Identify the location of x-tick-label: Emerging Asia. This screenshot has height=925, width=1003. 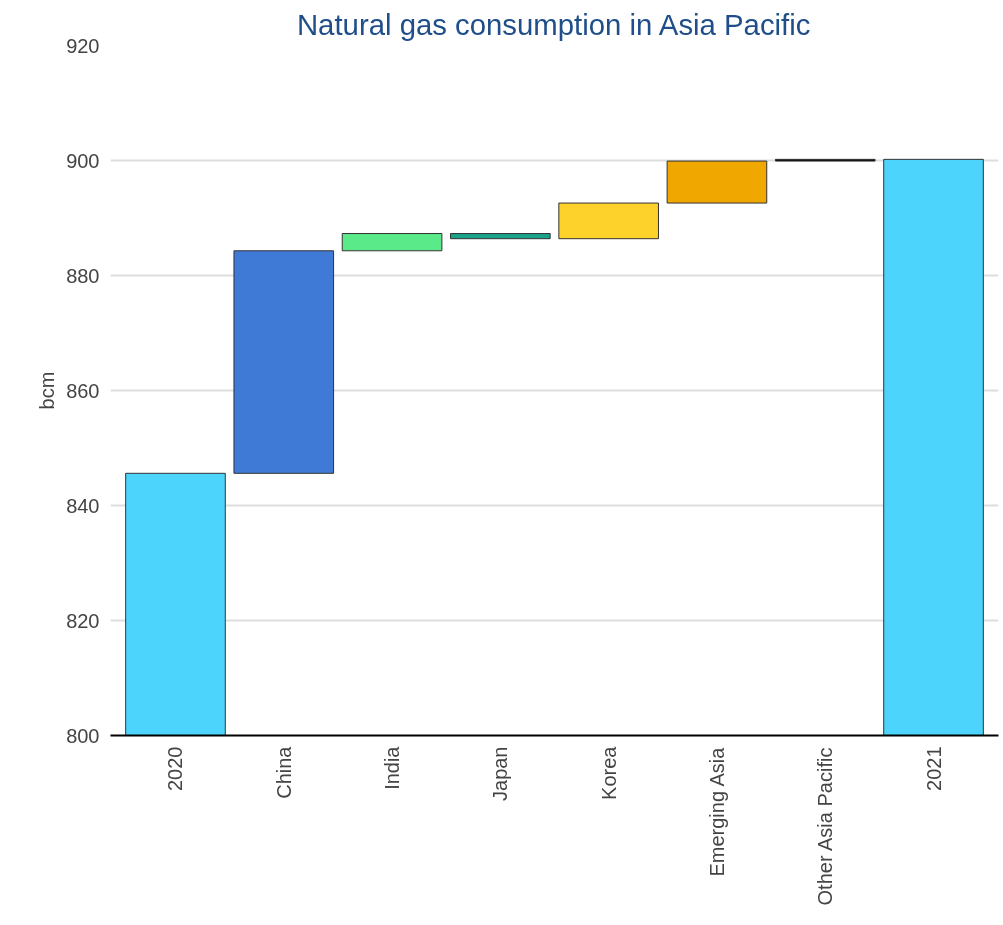
(716, 811).